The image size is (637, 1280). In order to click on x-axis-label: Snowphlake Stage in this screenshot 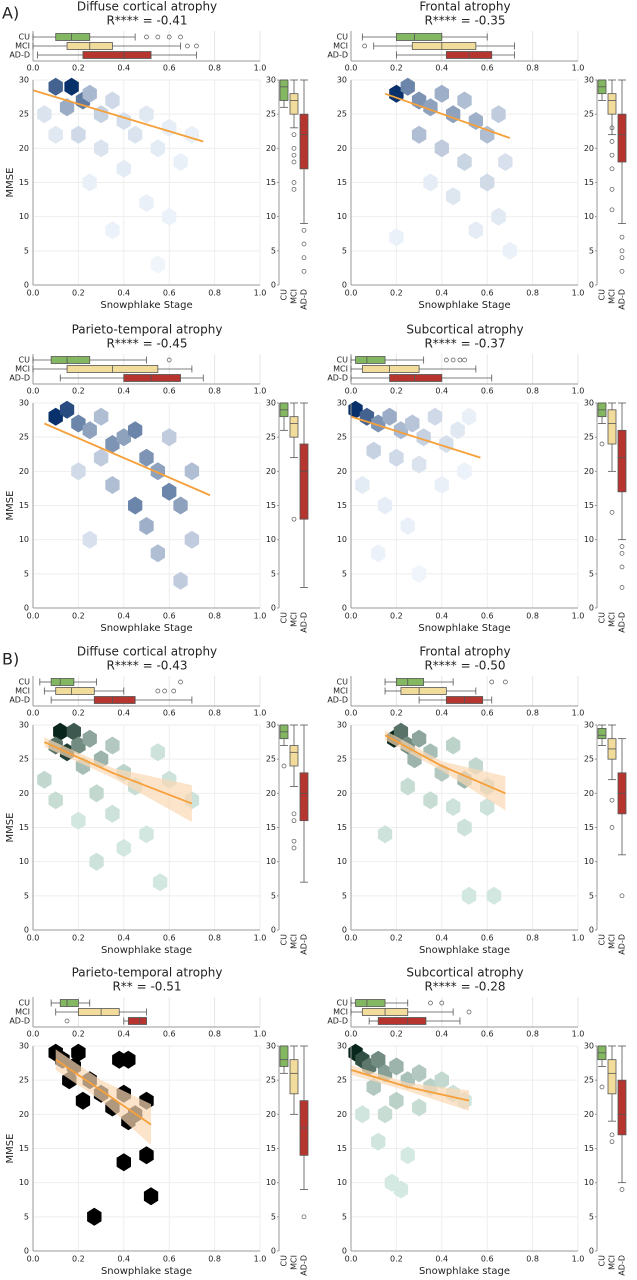, I will do `click(146, 628)`.